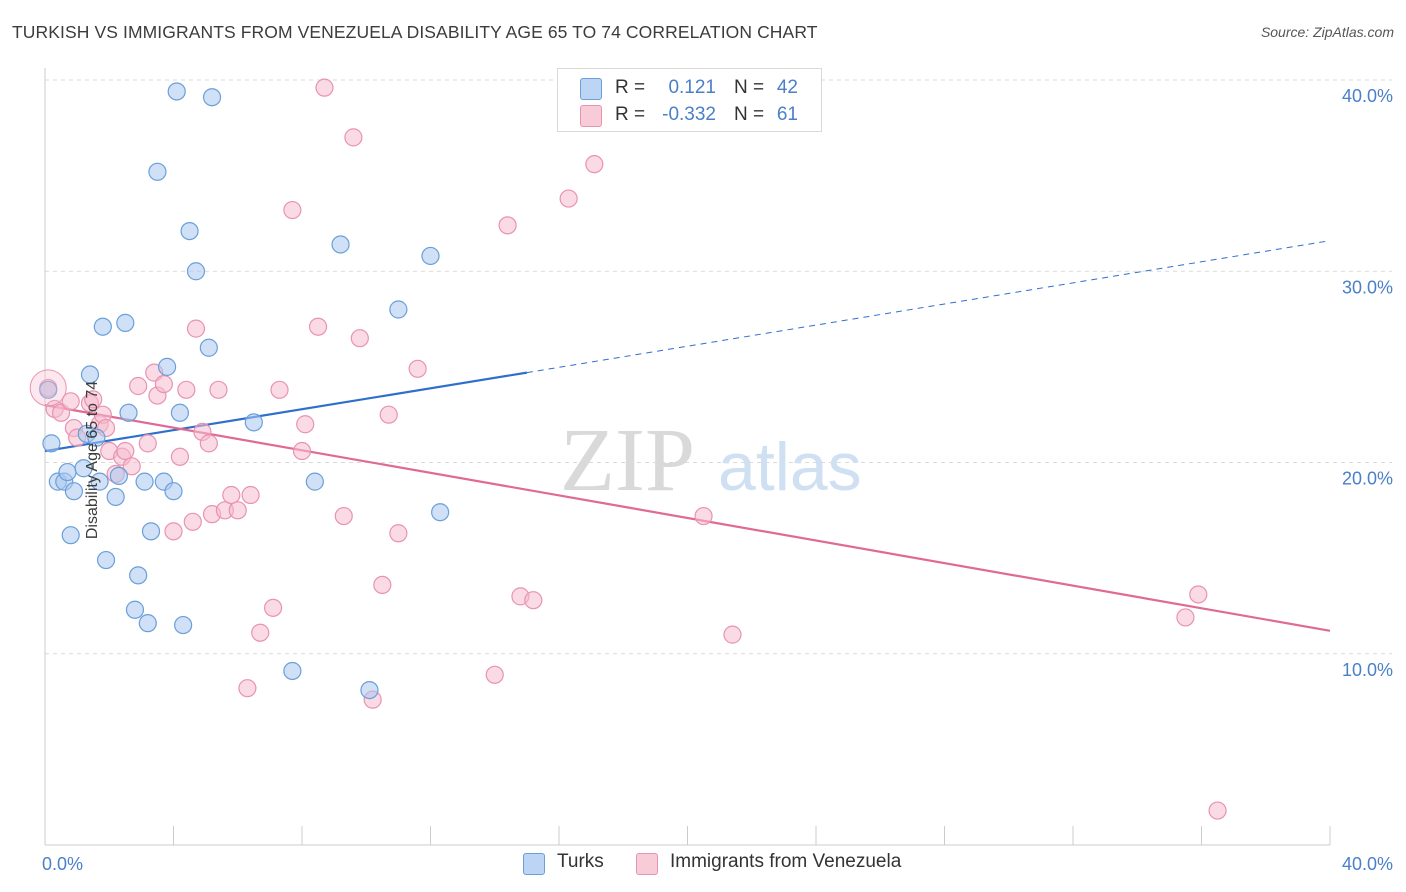 The width and height of the screenshot is (1406, 892). I want to click on watermark-atlas: atlas, so click(790, 467).